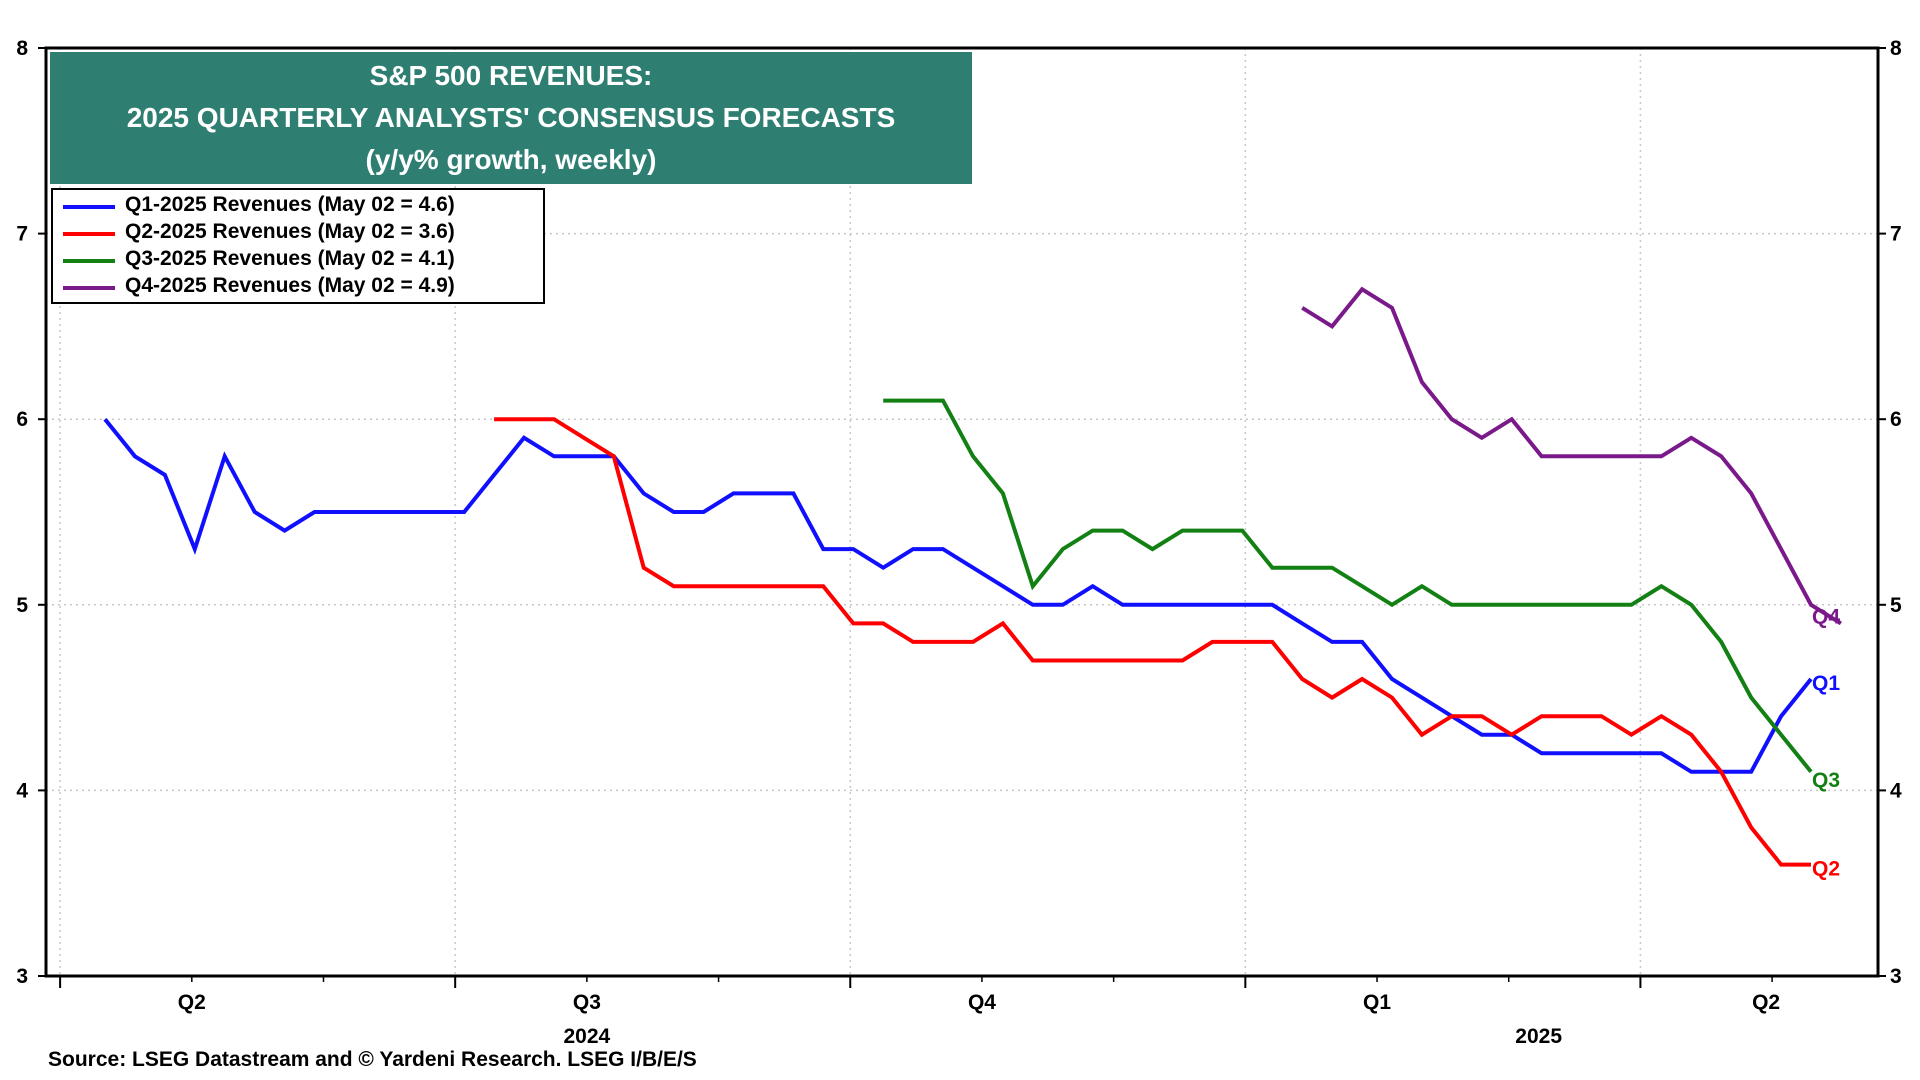 The height and width of the screenshot is (1080, 1920). Describe the element at coordinates (89, 288) in the screenshot. I see `legend-swatch-q4` at that location.